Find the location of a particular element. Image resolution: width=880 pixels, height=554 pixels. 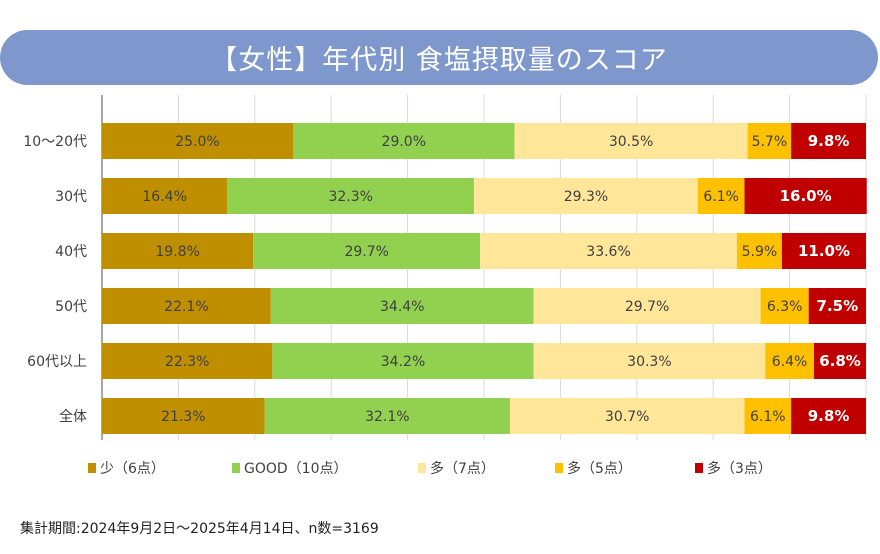

legend-label: 少（6点） is located at coordinates (132, 469).